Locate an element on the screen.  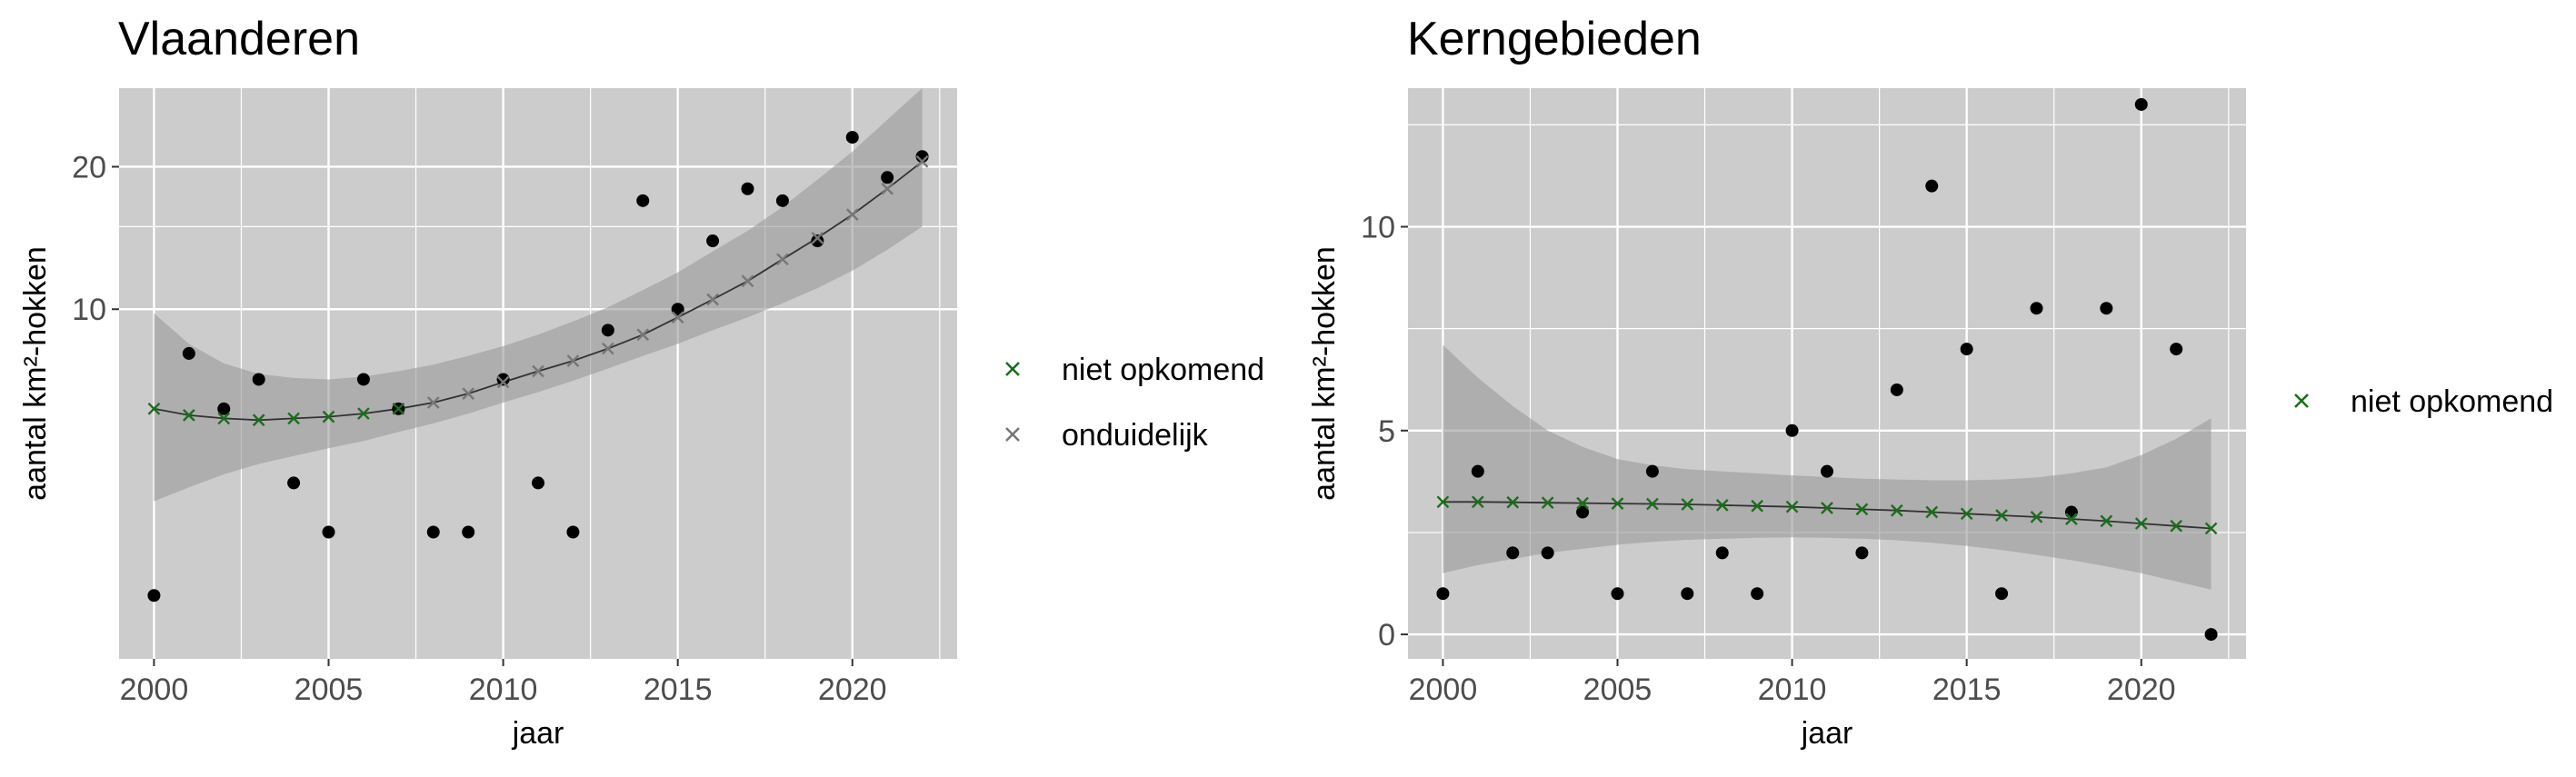
y-tick-label: 5 is located at coordinates (1386, 431).